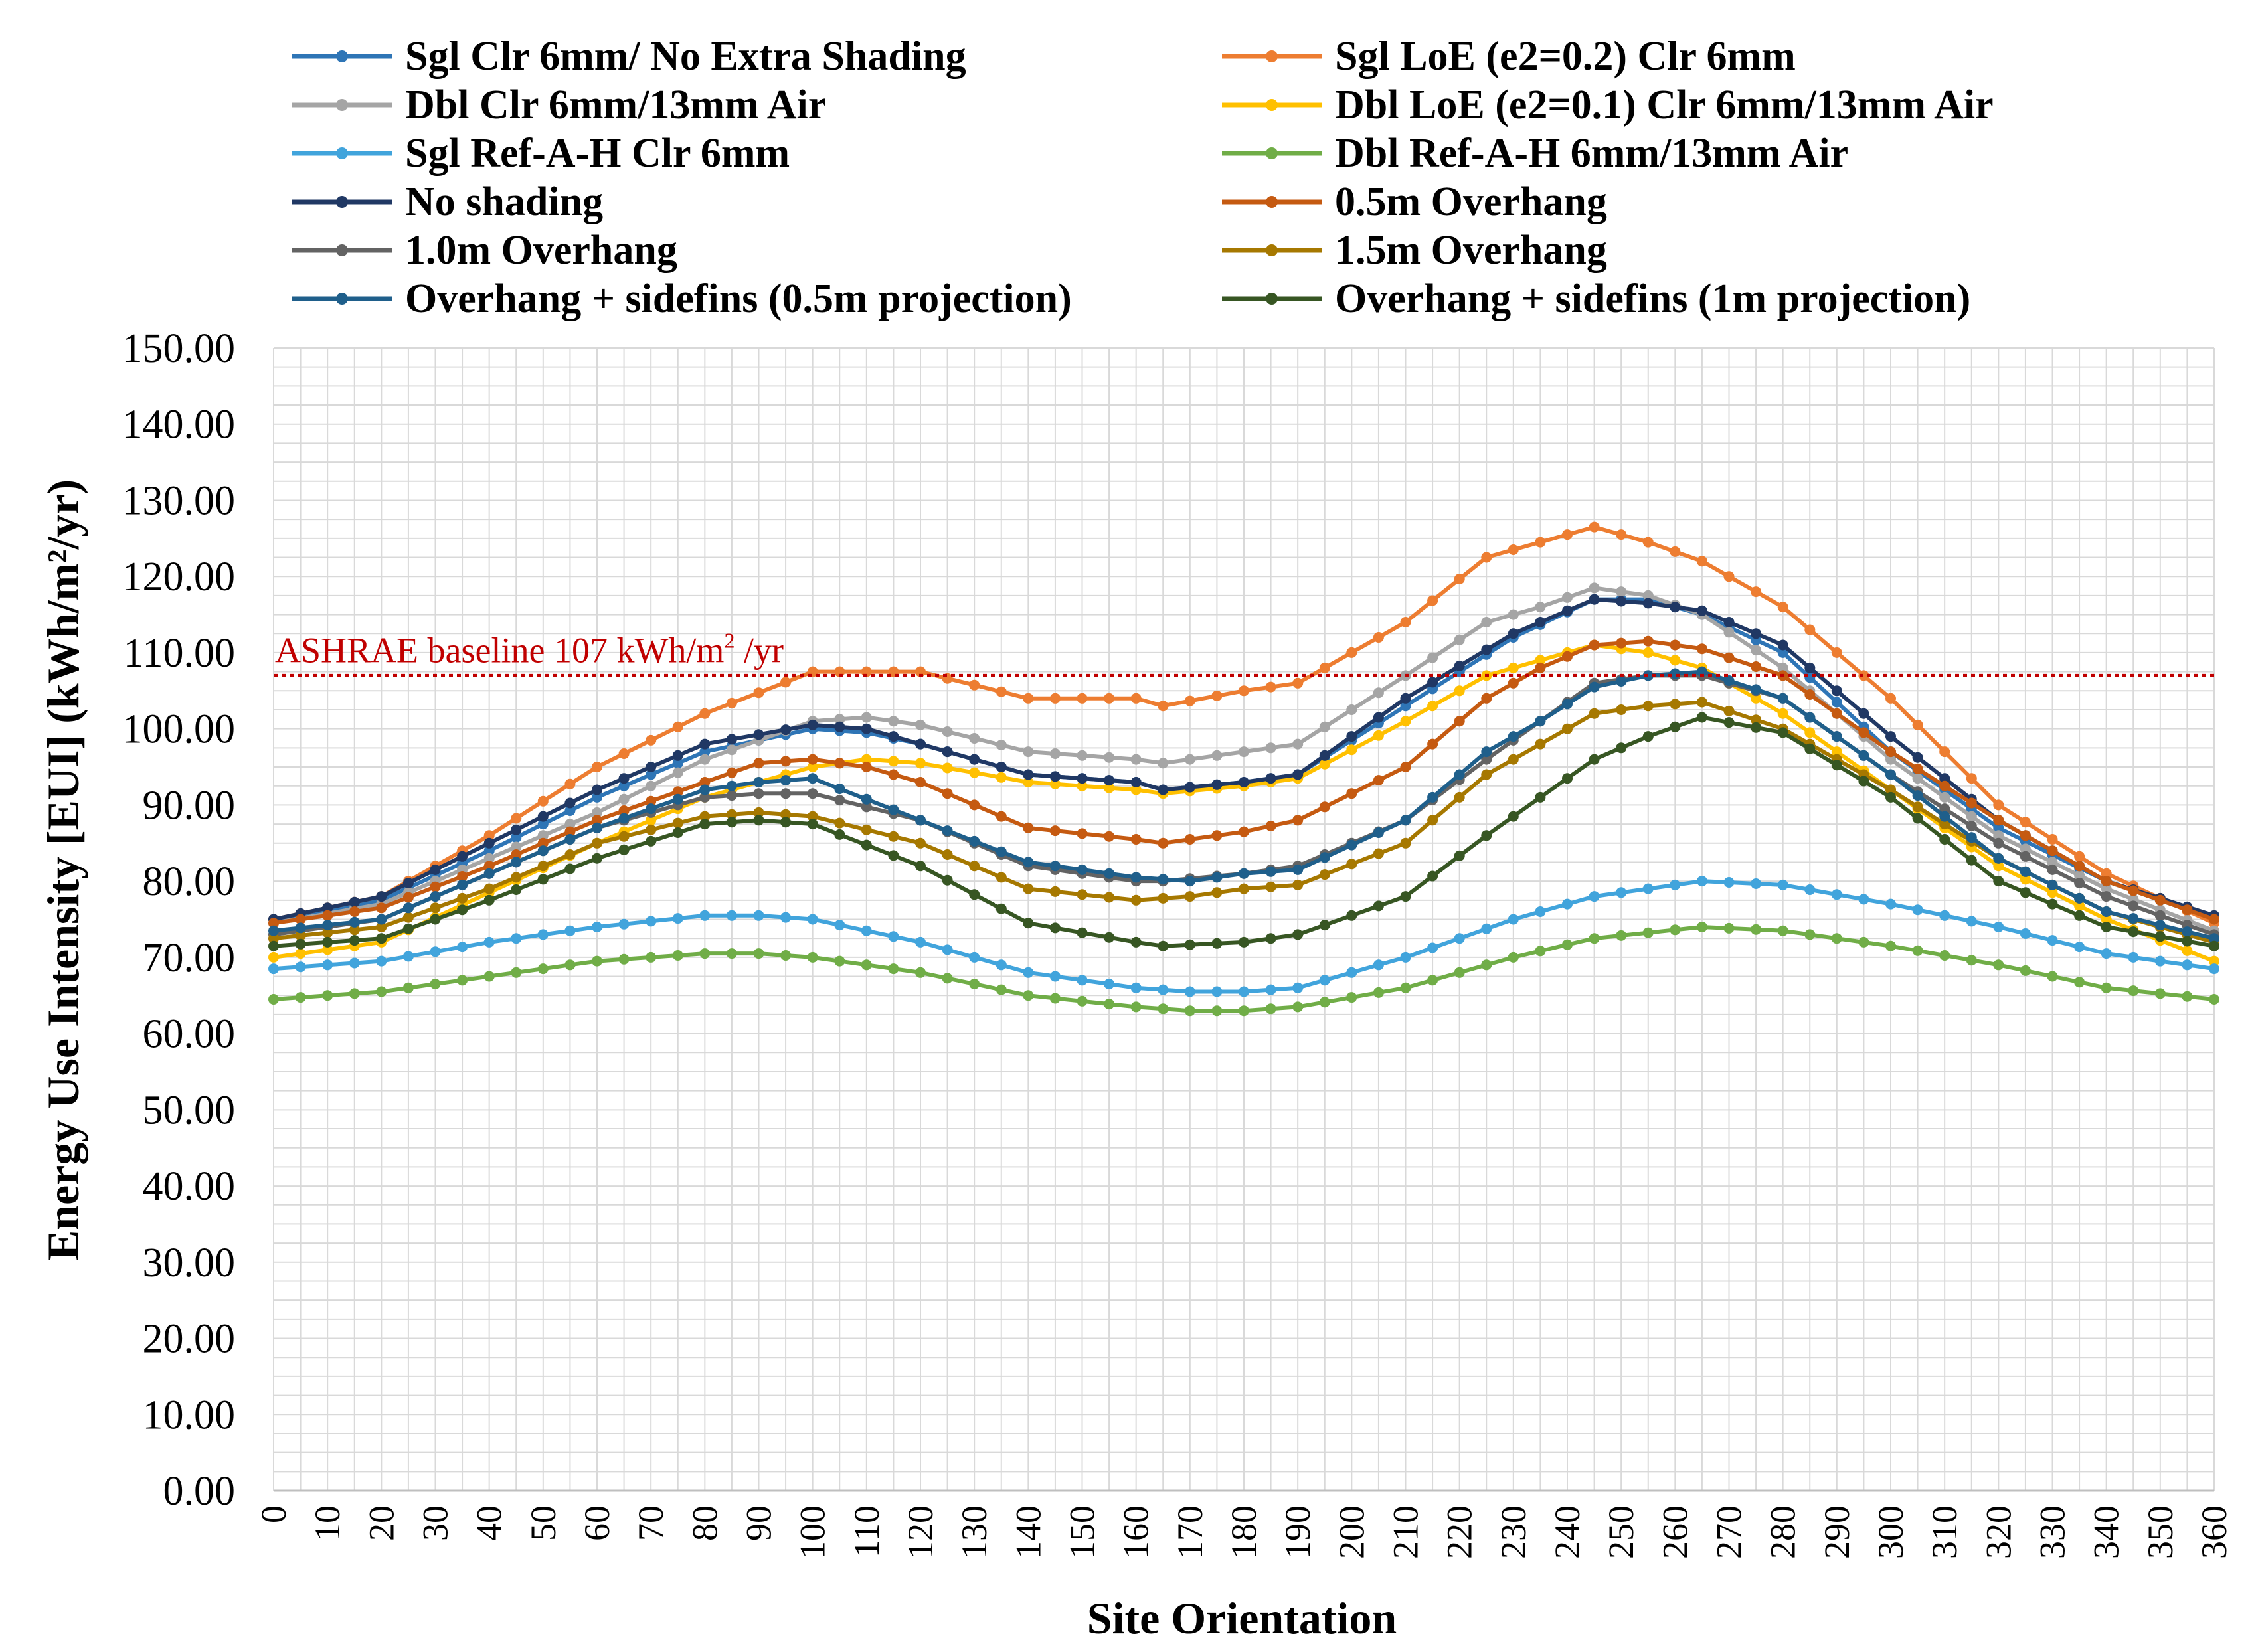  What do you see at coordinates (190, 881) in the screenshot?
I see `y-tick-label: 80.00` at bounding box center [190, 881].